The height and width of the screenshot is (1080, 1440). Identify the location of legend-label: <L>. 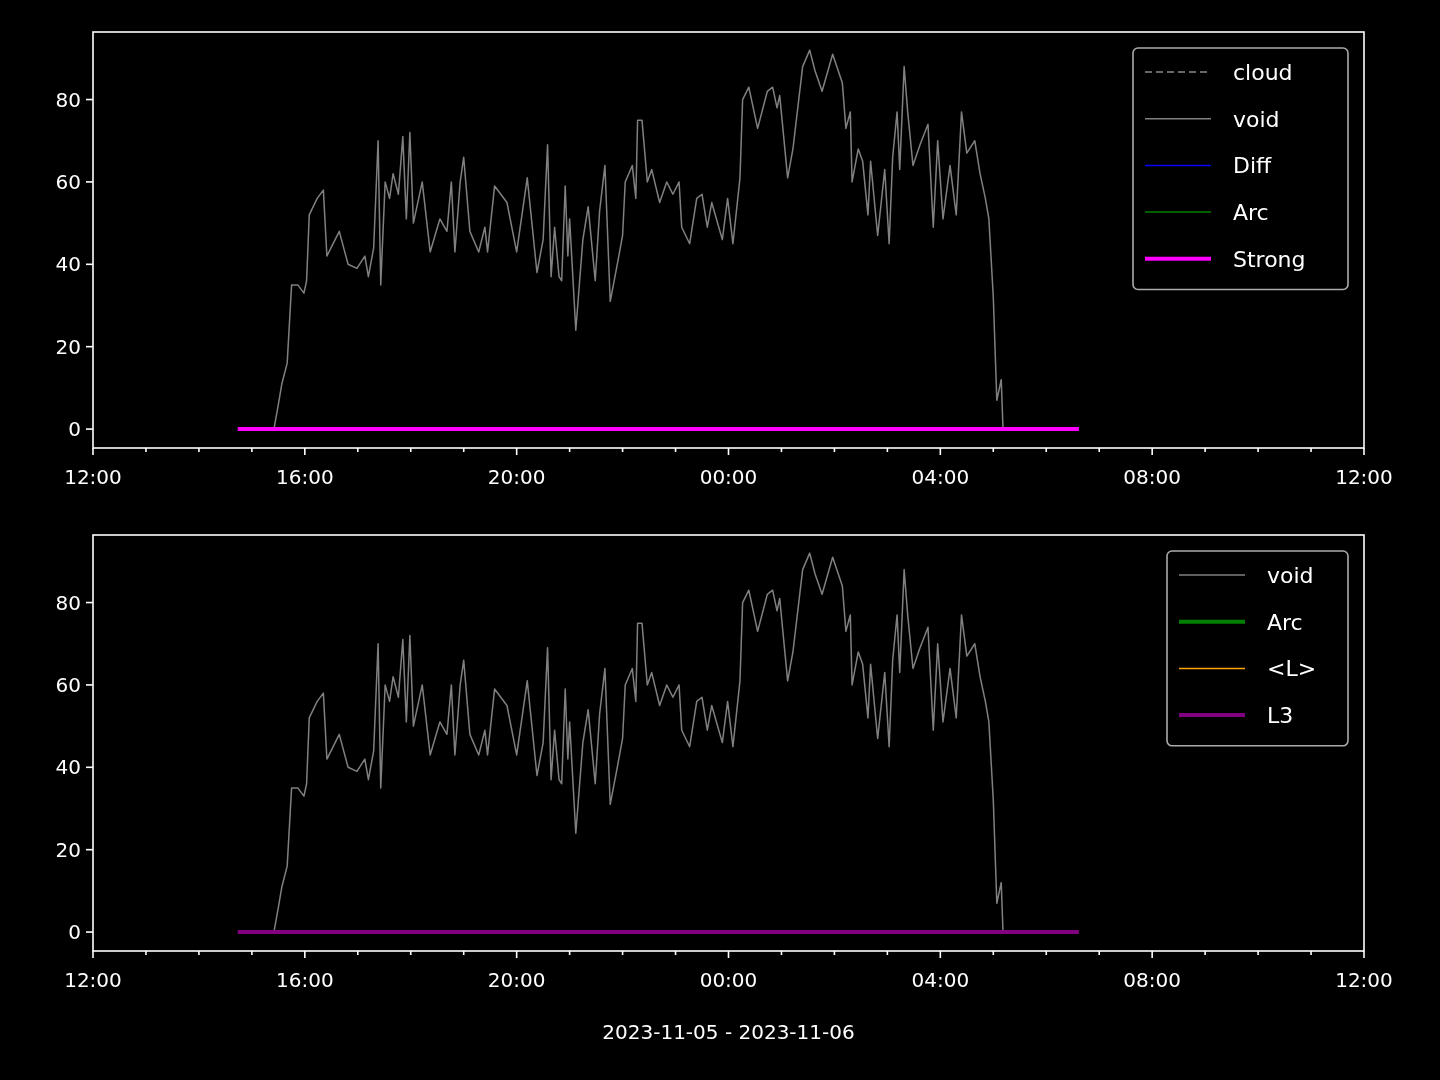
(1292, 669).